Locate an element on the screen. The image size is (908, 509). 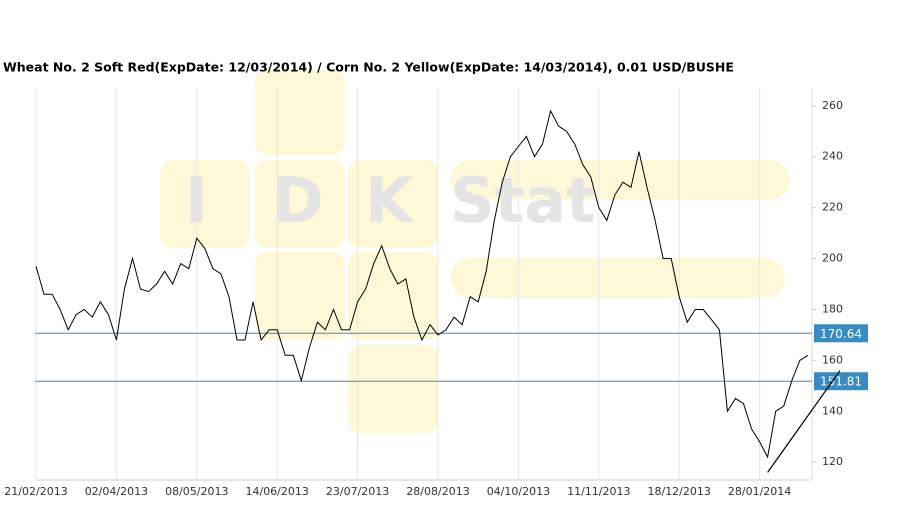
y-tick-label: 240 is located at coordinates (832, 156).